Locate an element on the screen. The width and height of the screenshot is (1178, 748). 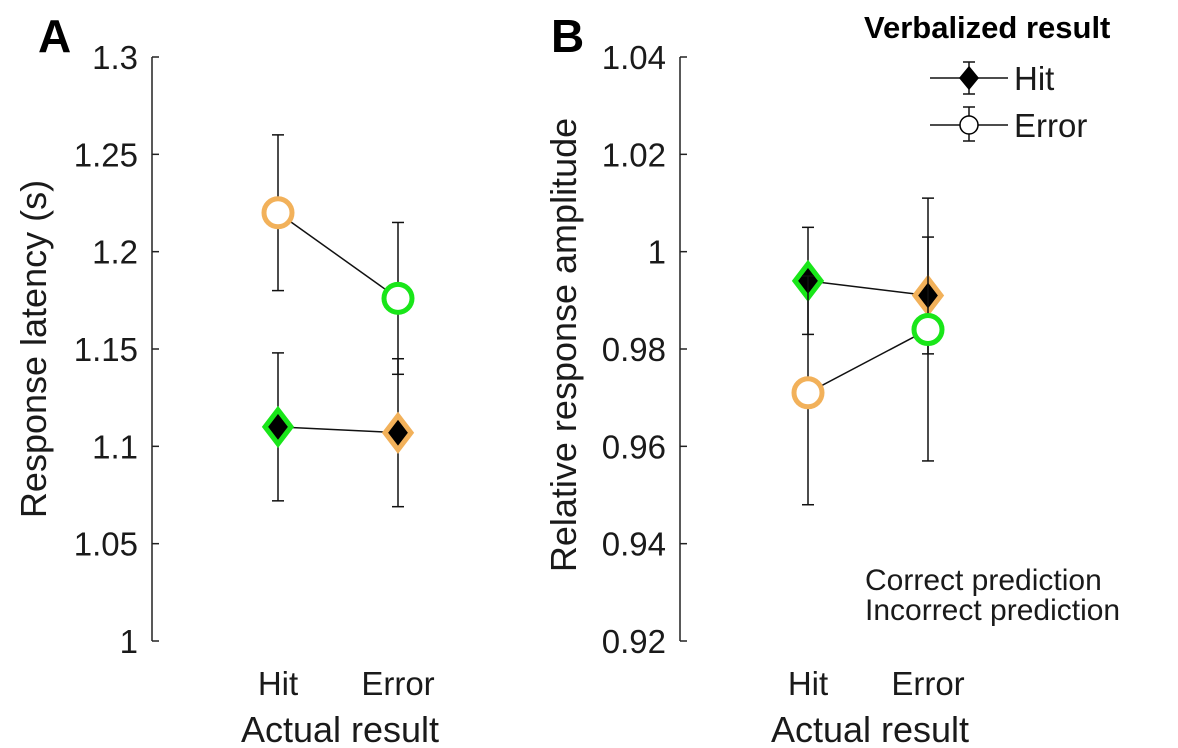
panel-b-y-ticks: 0.92 0.94 0.96 0.98 1 1.02 1.04 is located at coordinates (644, 349).